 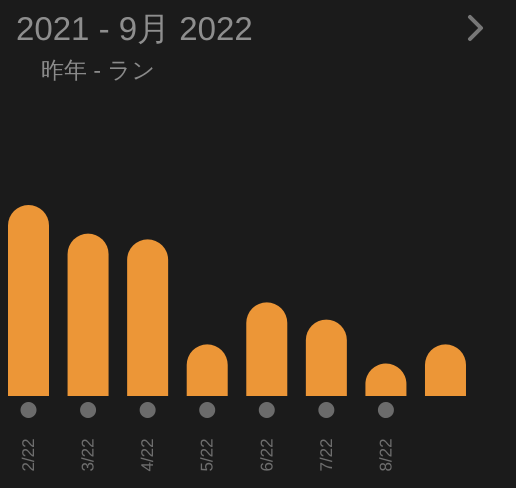 What do you see at coordinates (326, 455) in the screenshot?
I see `x-tick-label: 7/22` at bounding box center [326, 455].